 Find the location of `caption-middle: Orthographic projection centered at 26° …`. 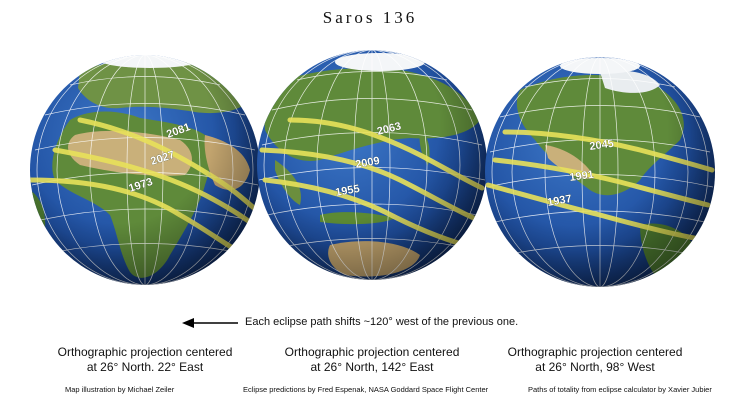

caption-middle: Orthographic projection centered at 26° … is located at coordinates (372, 360).